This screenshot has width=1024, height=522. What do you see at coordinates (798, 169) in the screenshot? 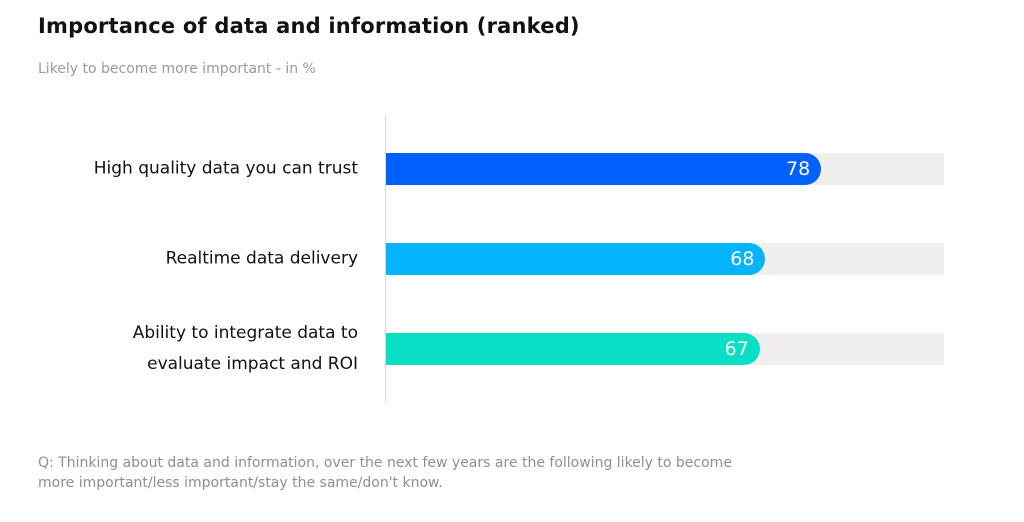
I see `data-label: 78` at bounding box center [798, 169].